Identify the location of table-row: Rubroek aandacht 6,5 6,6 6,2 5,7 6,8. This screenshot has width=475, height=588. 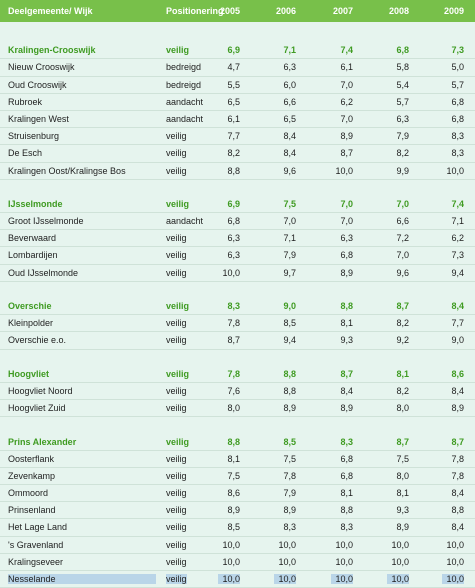
(237, 102).